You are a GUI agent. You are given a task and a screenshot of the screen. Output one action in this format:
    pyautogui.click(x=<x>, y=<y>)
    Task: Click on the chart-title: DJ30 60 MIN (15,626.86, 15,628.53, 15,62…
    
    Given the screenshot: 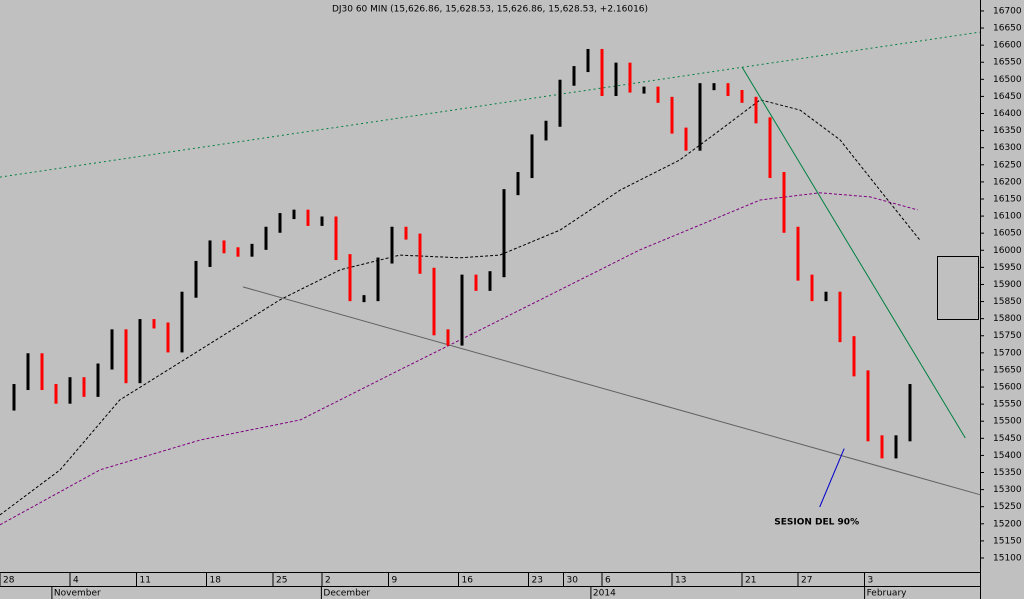 What is the action you would take?
    pyautogui.click(x=490, y=10)
    